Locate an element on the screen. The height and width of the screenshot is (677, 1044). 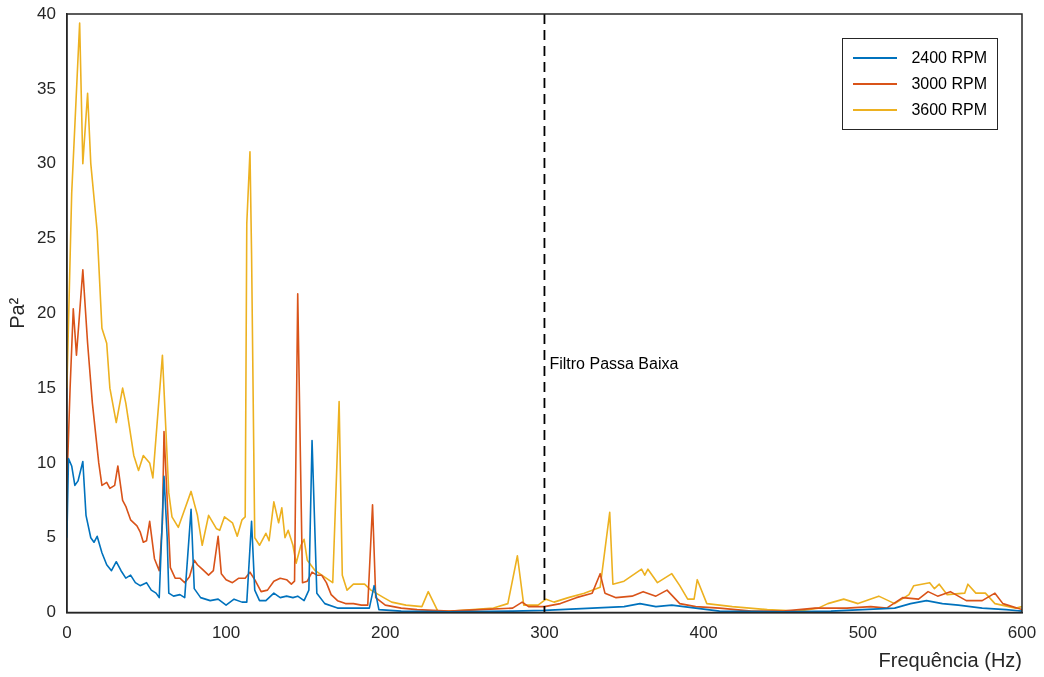
y-tick-label: 40 is located at coordinates (46, 13).